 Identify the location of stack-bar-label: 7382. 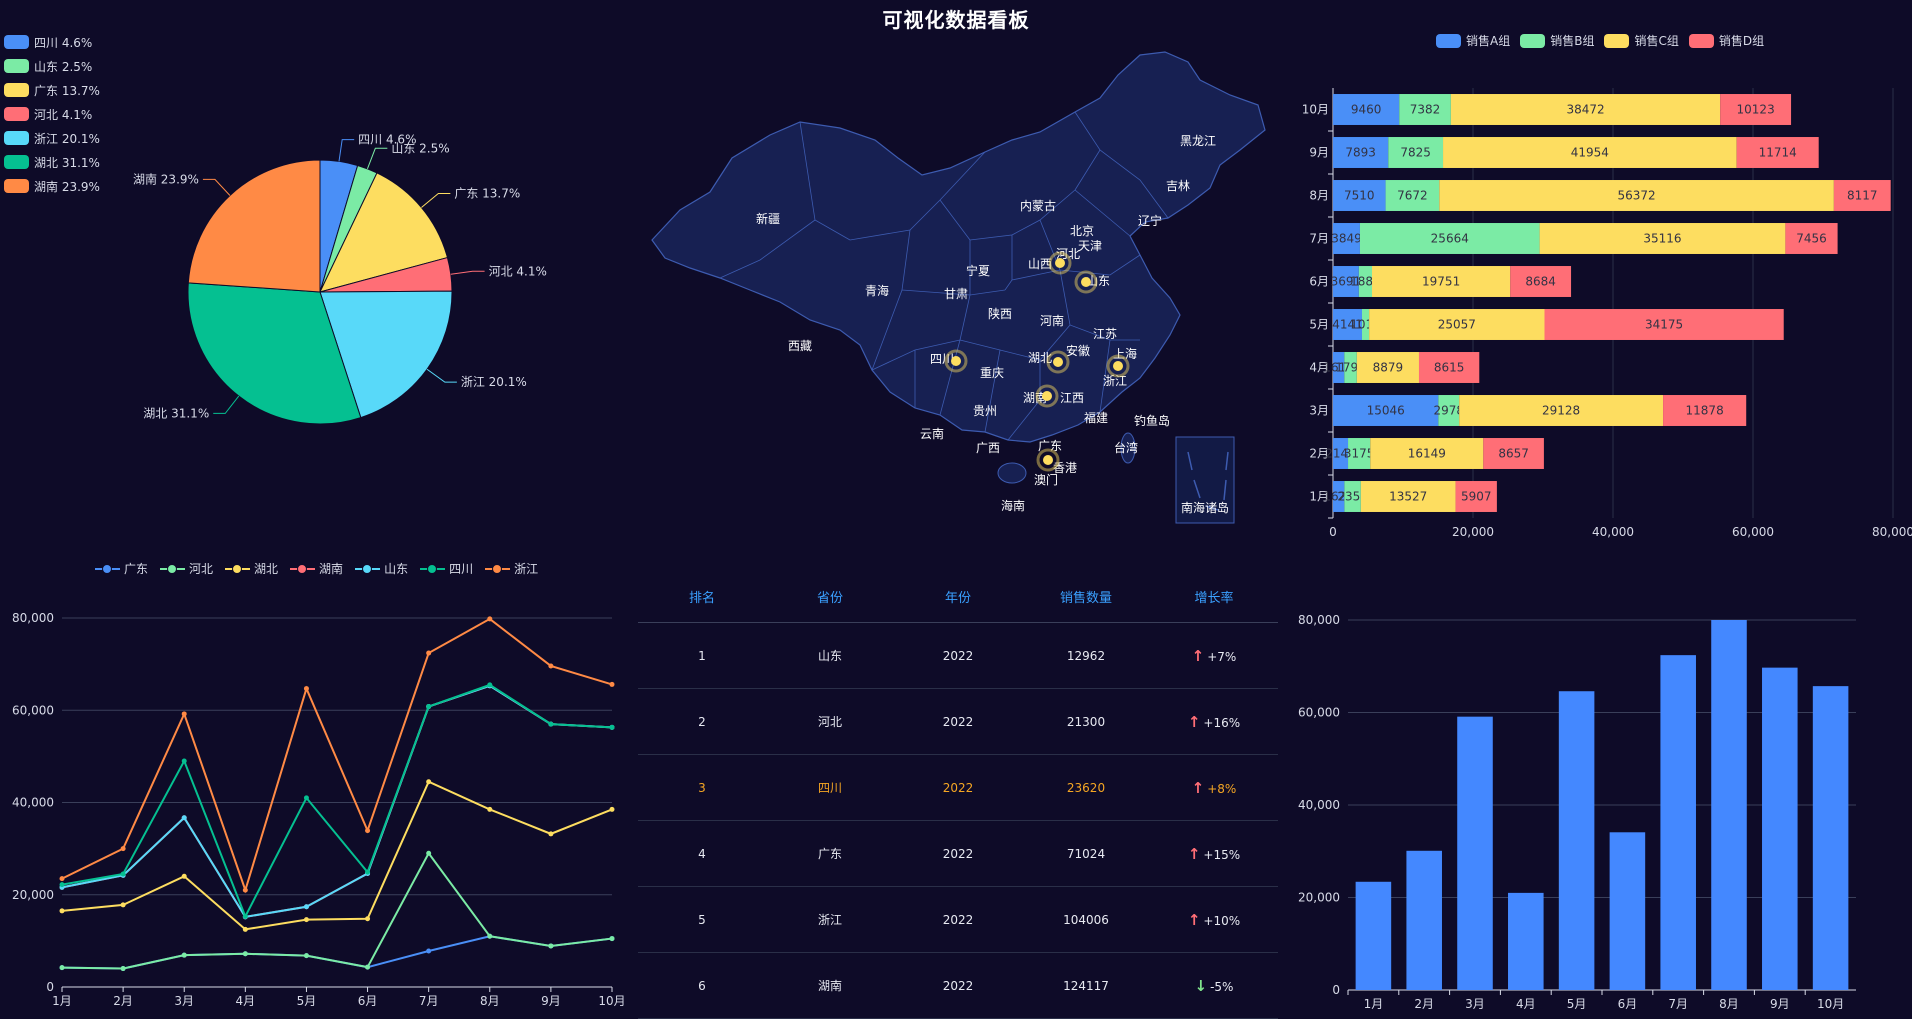
(1425, 110).